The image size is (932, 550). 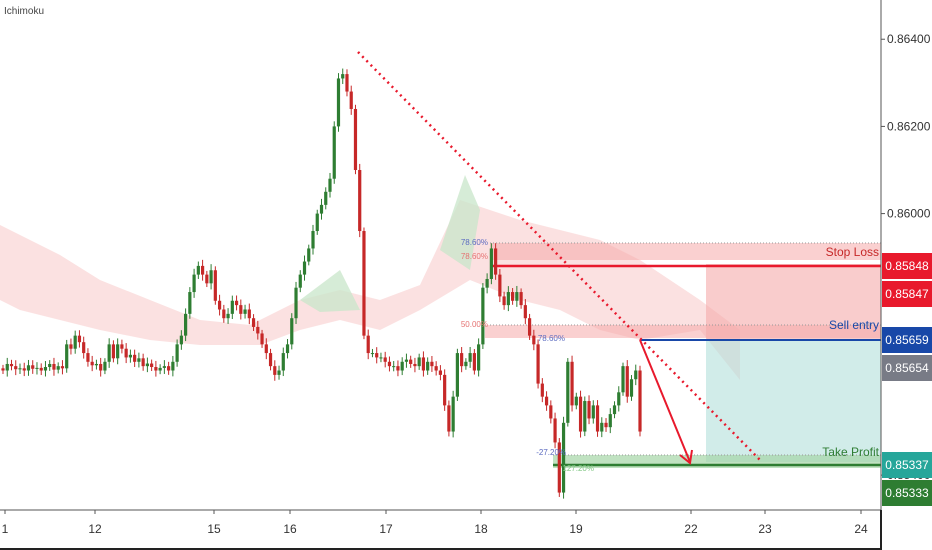 What do you see at coordinates (852, 252) in the screenshot?
I see `stop-loss-label: Stop Loss` at bounding box center [852, 252].